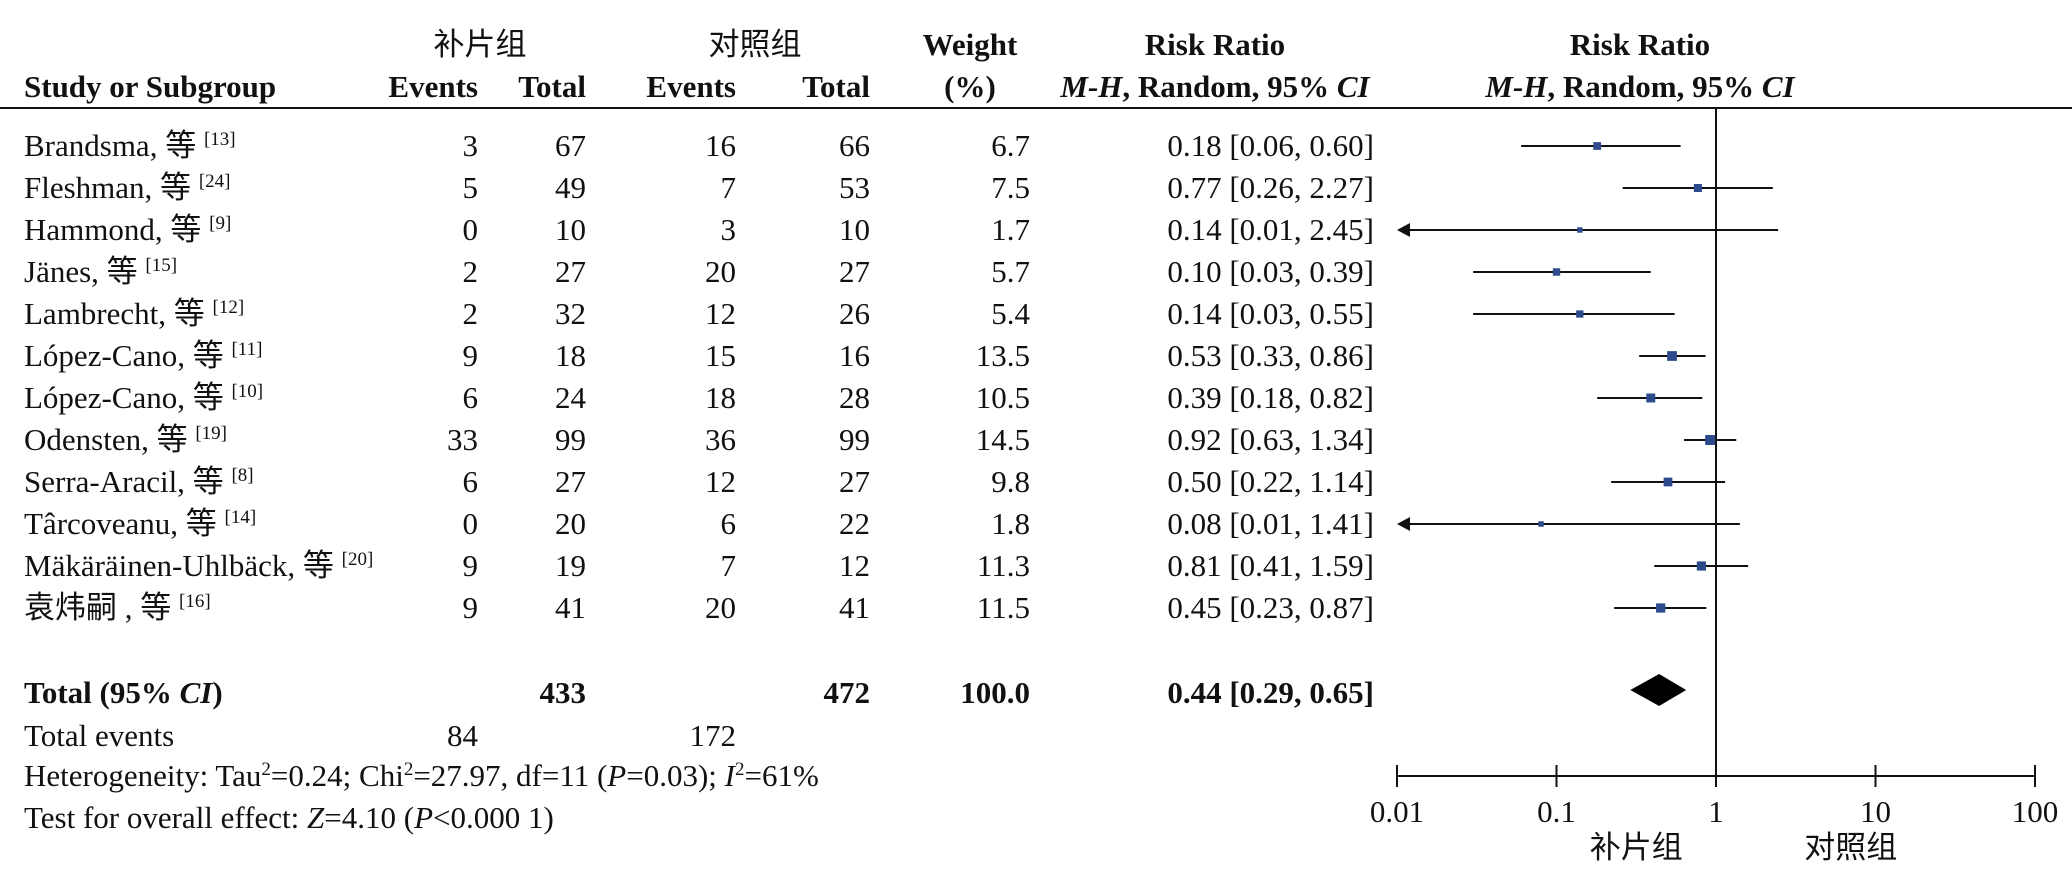  Describe the element at coordinates (713, 735) in the screenshot. I see `total-events-control: 172` at that location.